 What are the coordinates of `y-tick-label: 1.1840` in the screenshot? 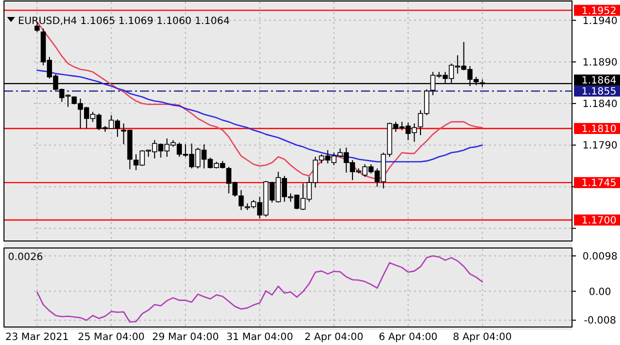 It's located at (600, 104).